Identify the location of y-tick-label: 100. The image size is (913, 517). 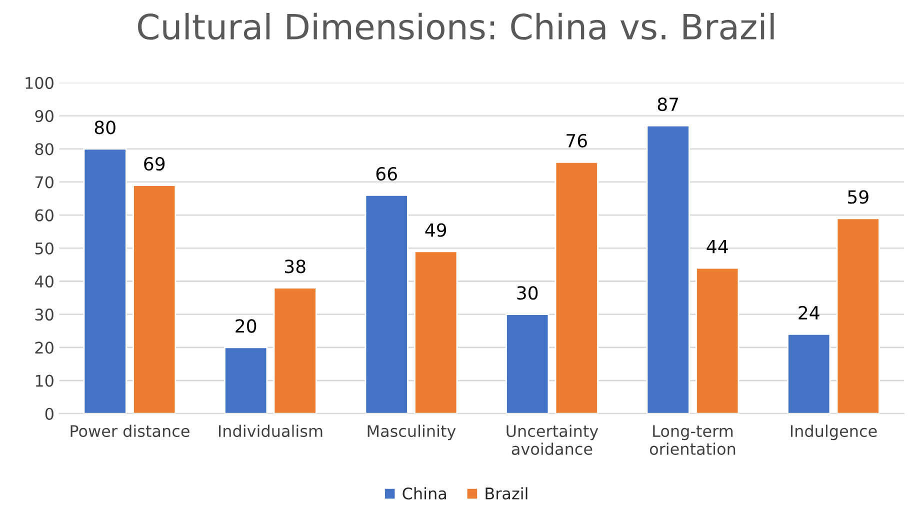
(40, 83).